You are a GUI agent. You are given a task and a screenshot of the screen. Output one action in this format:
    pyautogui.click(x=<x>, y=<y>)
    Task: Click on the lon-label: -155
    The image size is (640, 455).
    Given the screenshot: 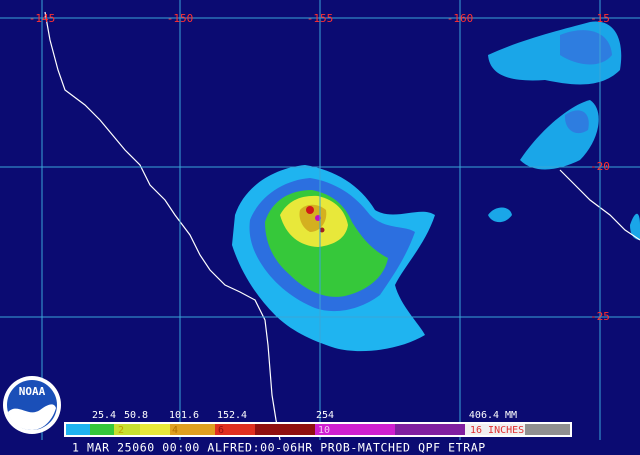 What is the action you would take?
    pyautogui.click(x=320, y=18)
    